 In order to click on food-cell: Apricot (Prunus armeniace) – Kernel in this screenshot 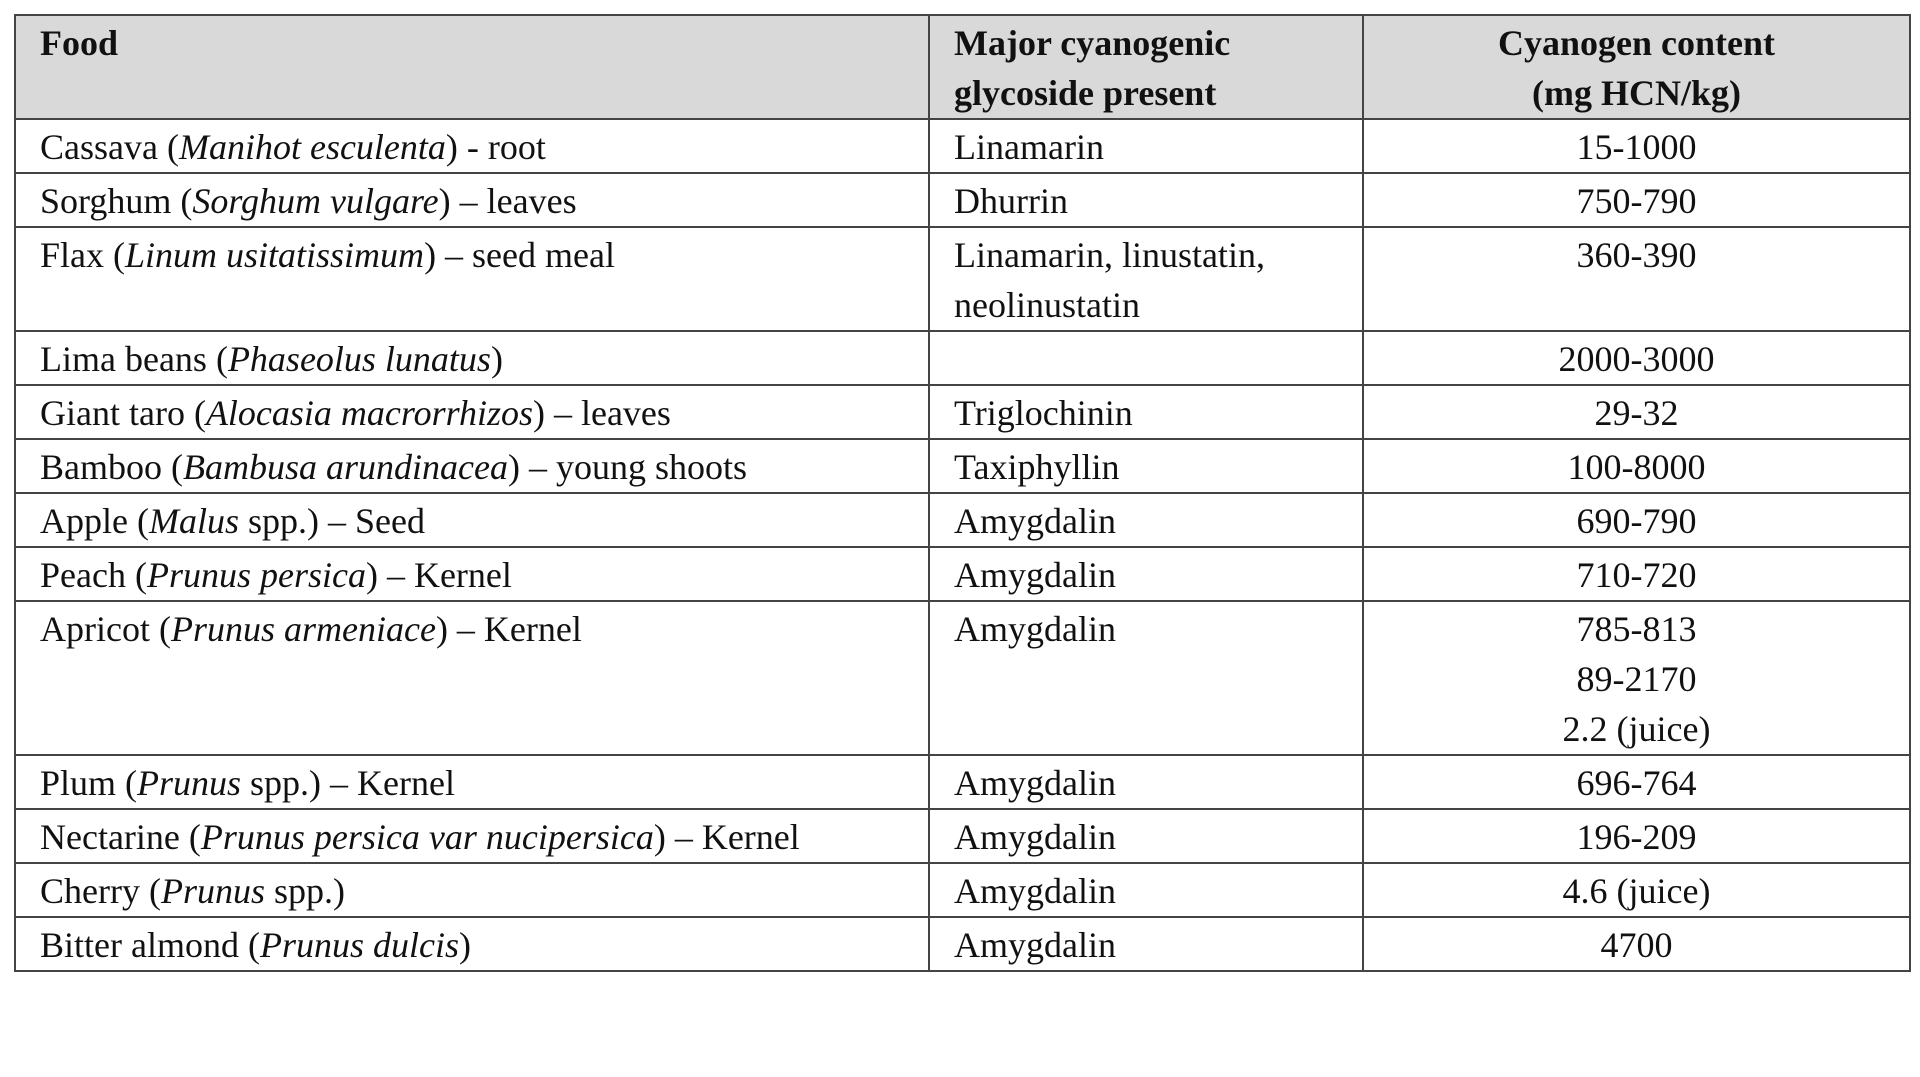, I will do `click(472, 678)`.